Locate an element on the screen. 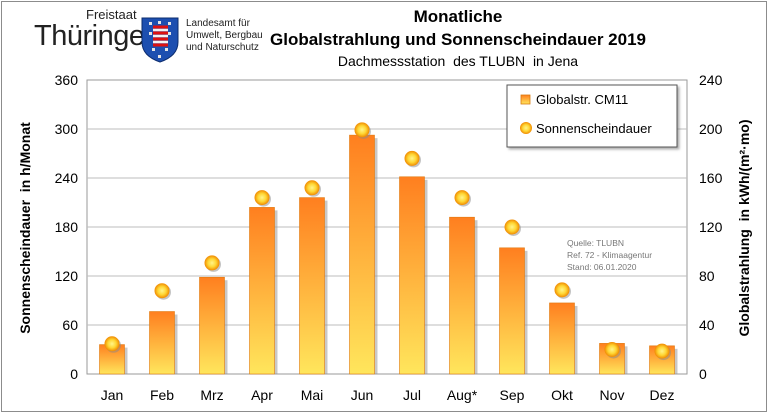 Image resolution: width=770 pixels, height=415 pixels. agency-line-1: Landesamt für is located at coordinates (218, 23).